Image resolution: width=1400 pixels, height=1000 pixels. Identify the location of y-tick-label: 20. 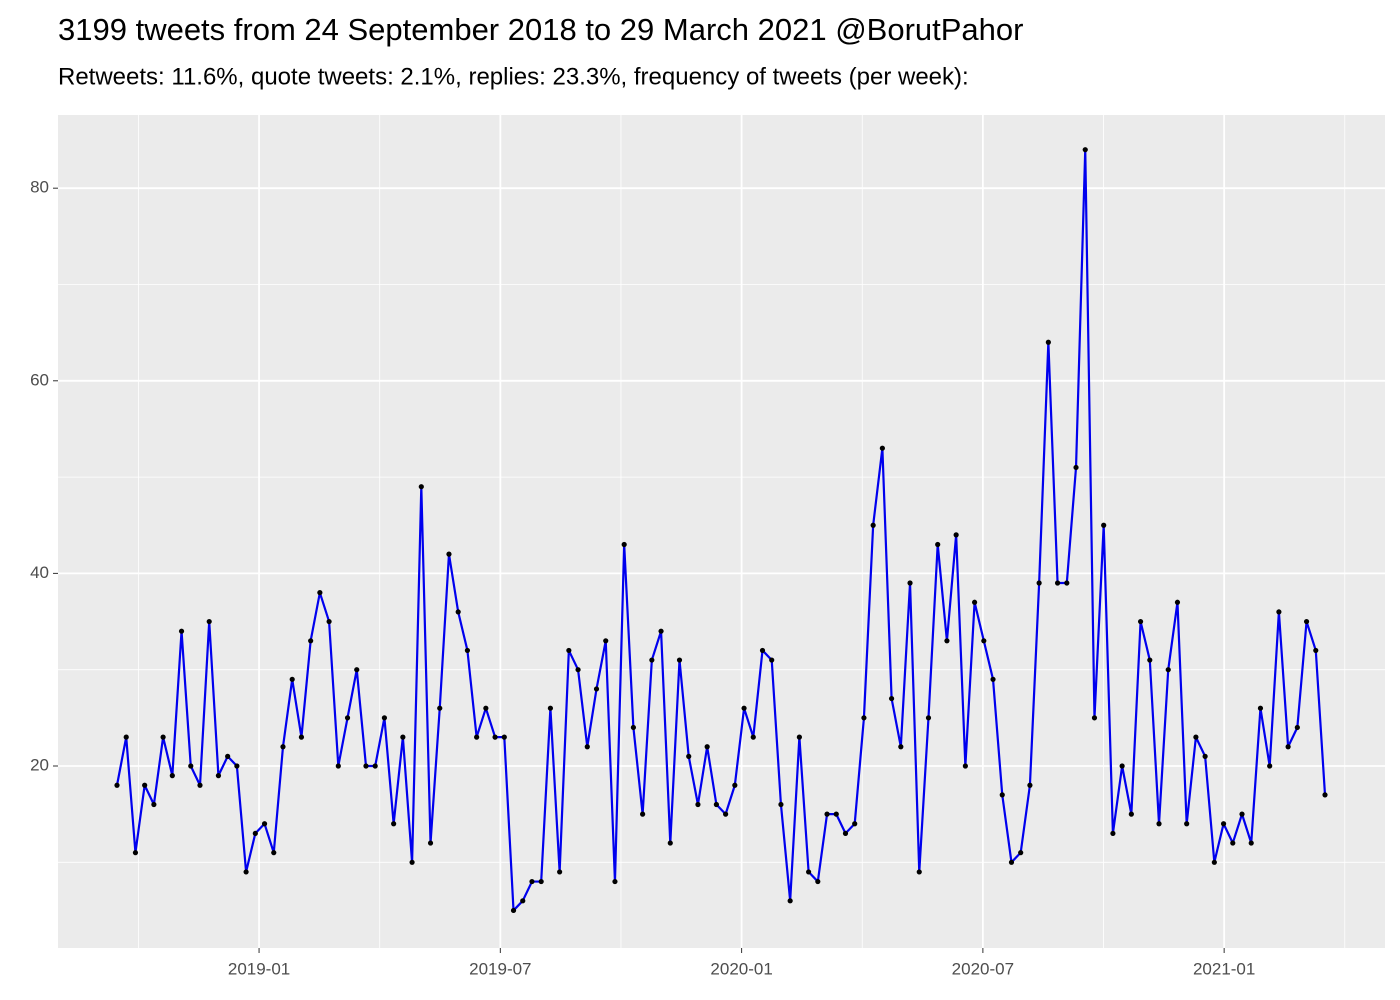
(39, 764).